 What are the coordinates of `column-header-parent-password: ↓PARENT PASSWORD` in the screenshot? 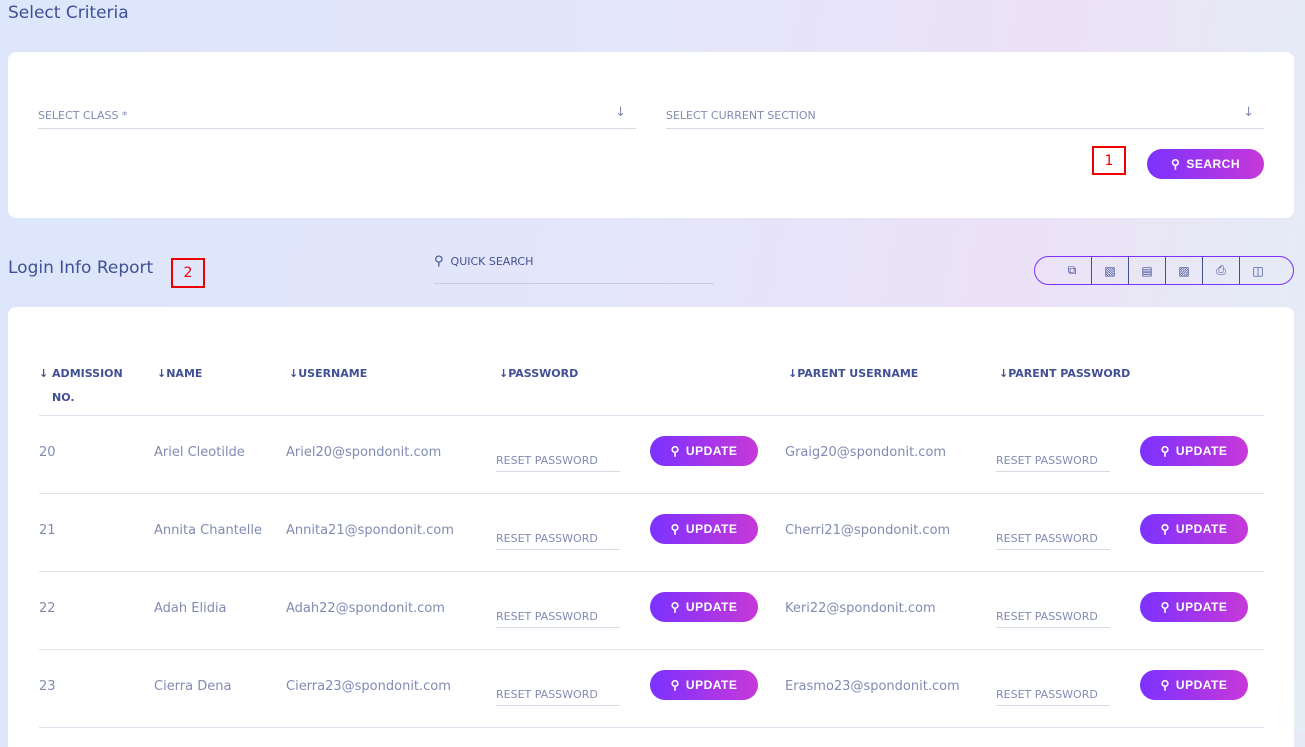 It's located at (1065, 373).